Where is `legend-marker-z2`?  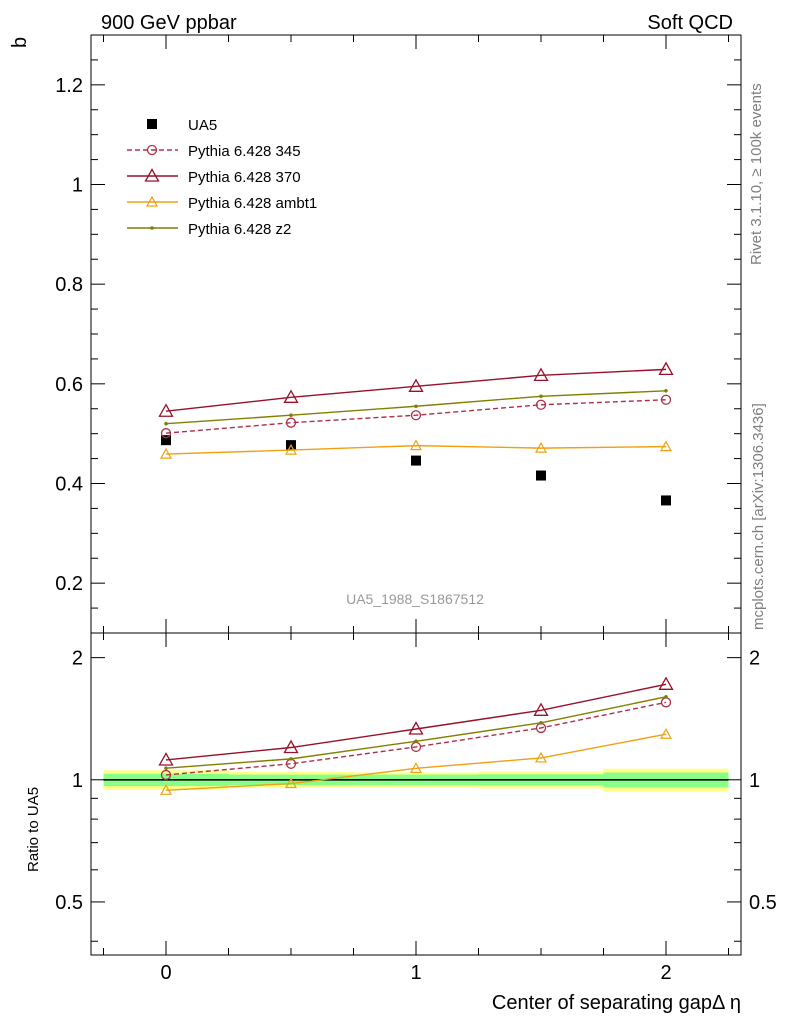 legend-marker-z2 is located at coordinates (152, 228).